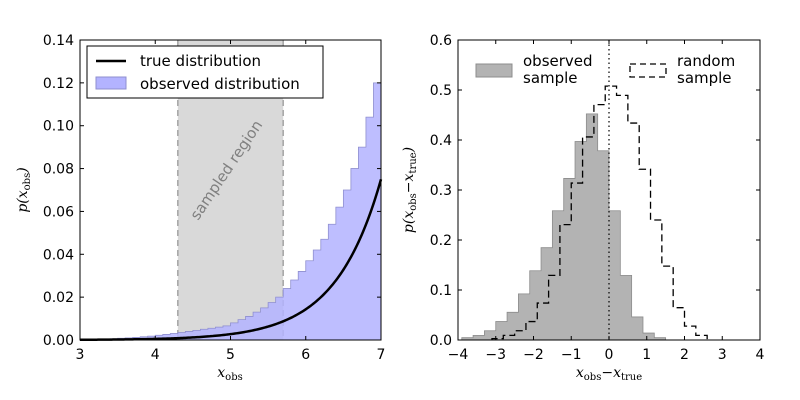  What do you see at coordinates (58, 212) in the screenshot?
I see `y-tick-label: 0.06` at bounding box center [58, 212].